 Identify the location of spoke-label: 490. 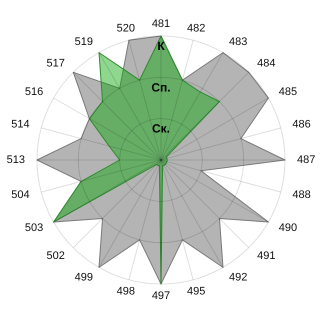
(288, 228).